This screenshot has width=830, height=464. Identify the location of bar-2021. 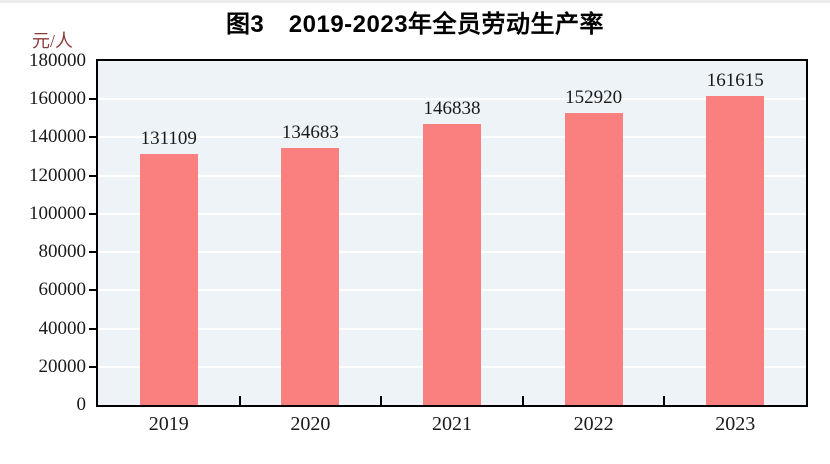
(452, 264).